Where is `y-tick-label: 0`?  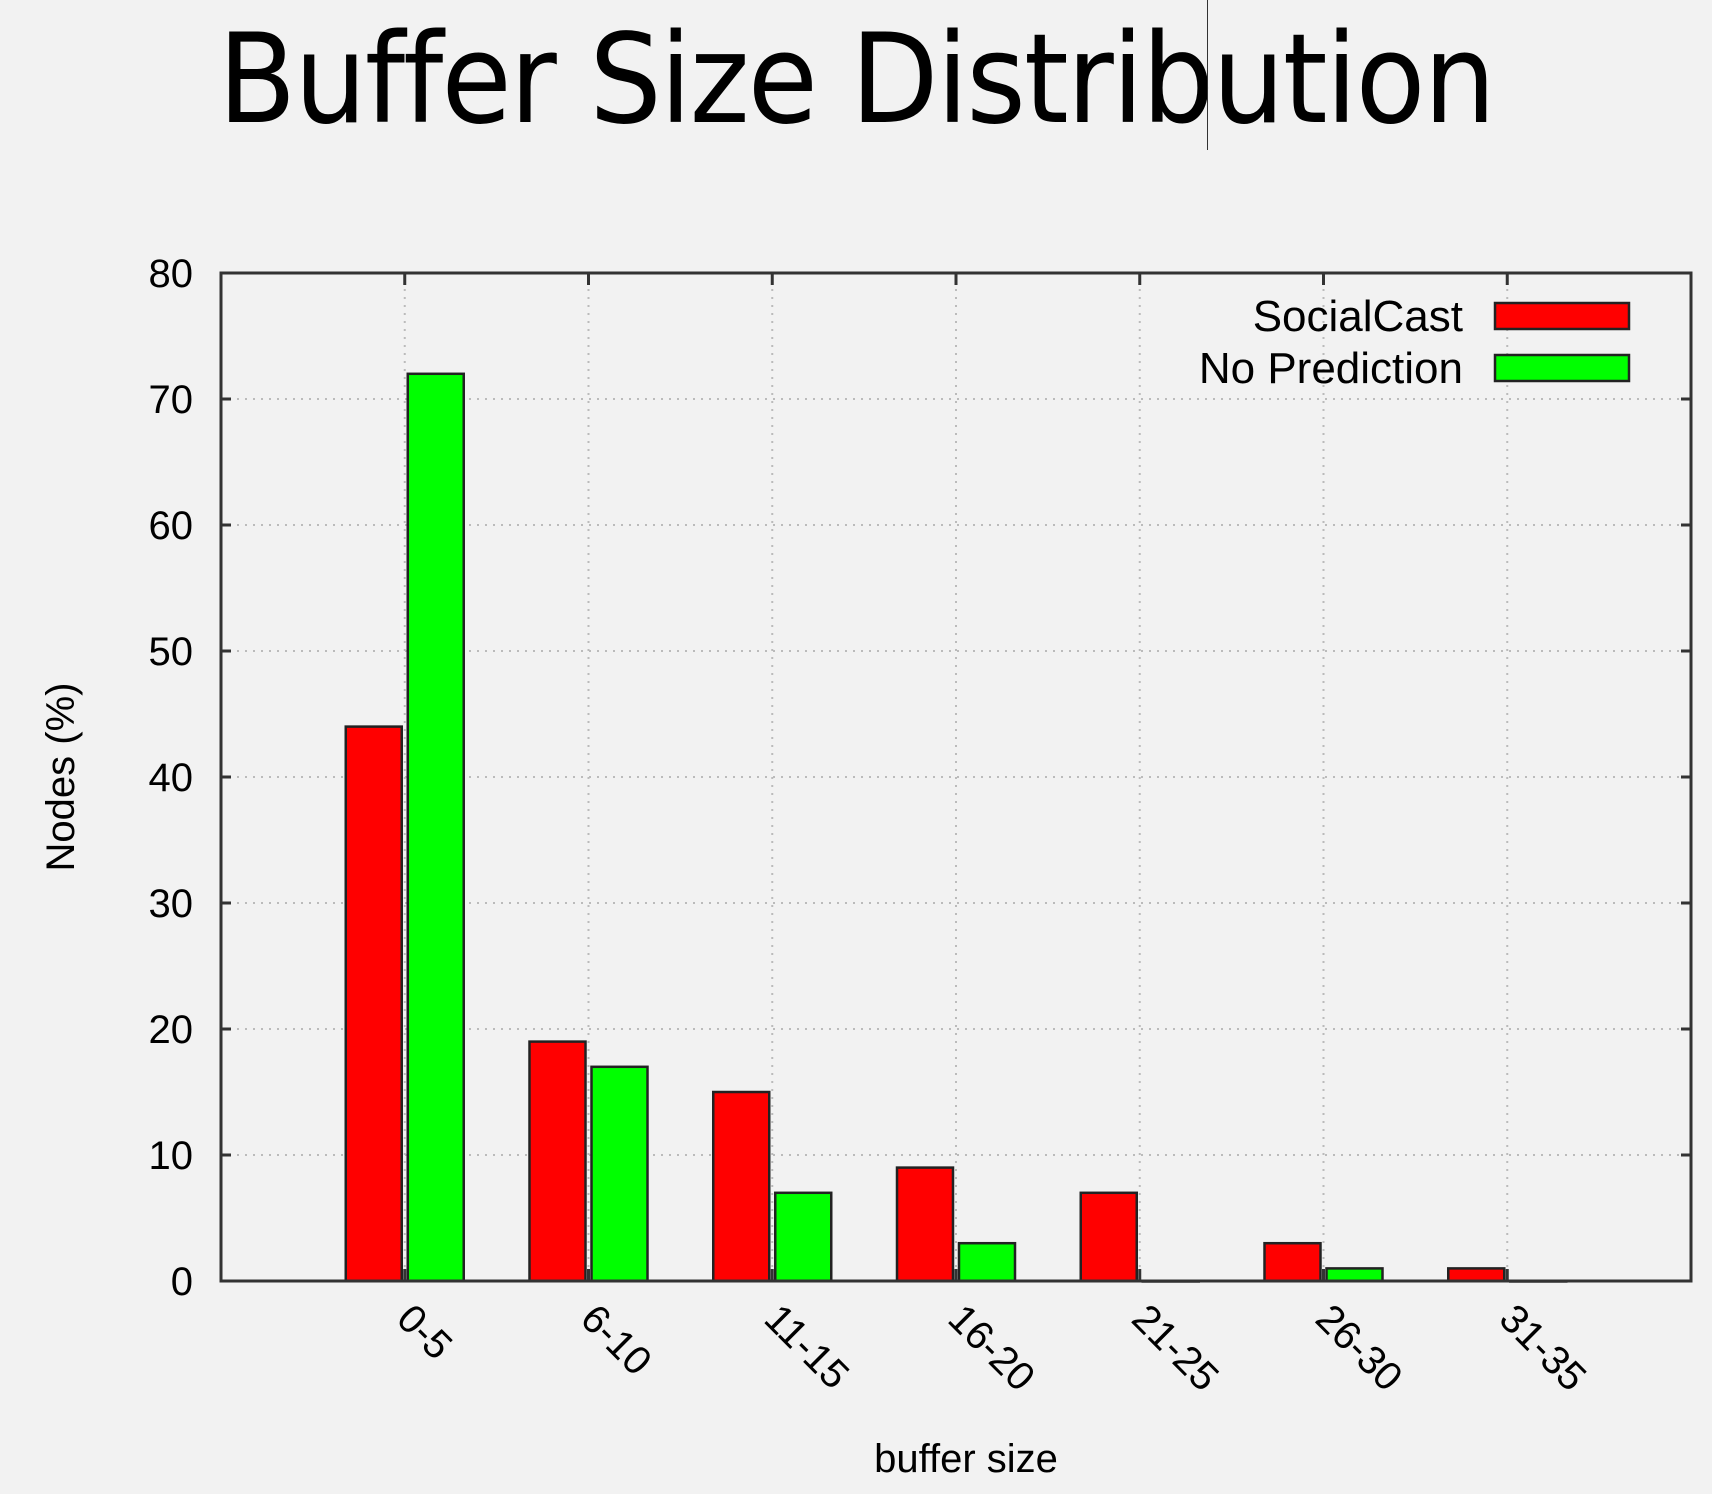 y-tick-label: 0 is located at coordinates (182, 1282).